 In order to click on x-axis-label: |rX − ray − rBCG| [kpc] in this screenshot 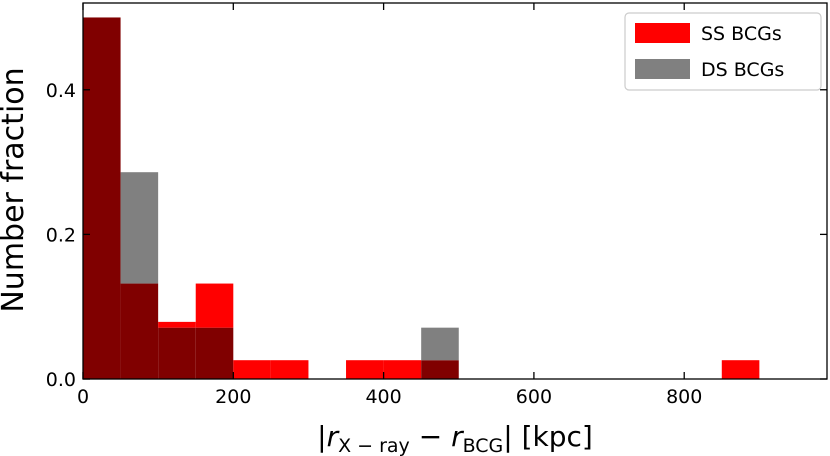, I will do `click(455, 438)`.